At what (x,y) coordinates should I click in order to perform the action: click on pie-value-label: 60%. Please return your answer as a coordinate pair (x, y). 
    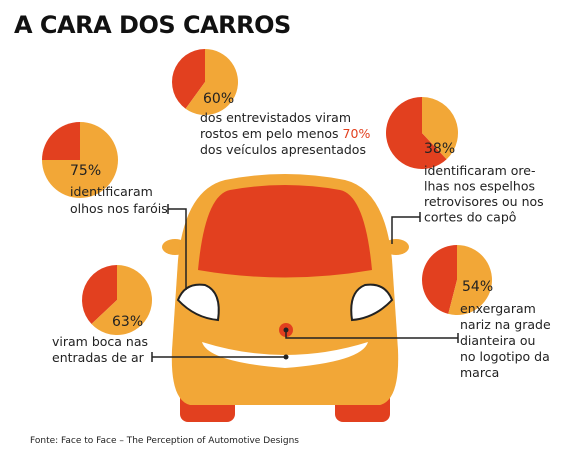
    Looking at the image, I should click on (218, 99).